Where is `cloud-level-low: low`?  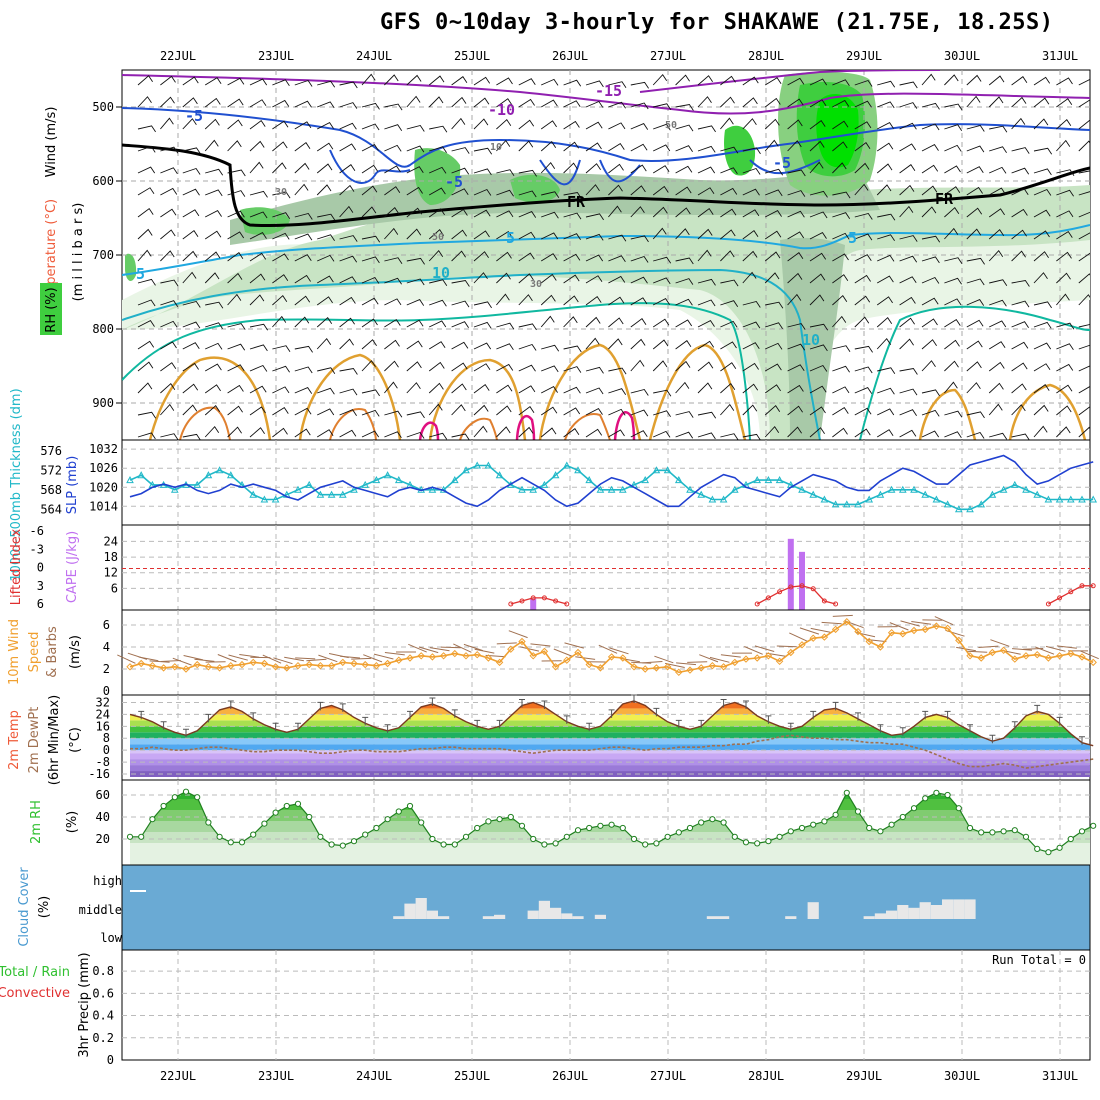
cloud-level-low: low is located at coordinates (111, 938).